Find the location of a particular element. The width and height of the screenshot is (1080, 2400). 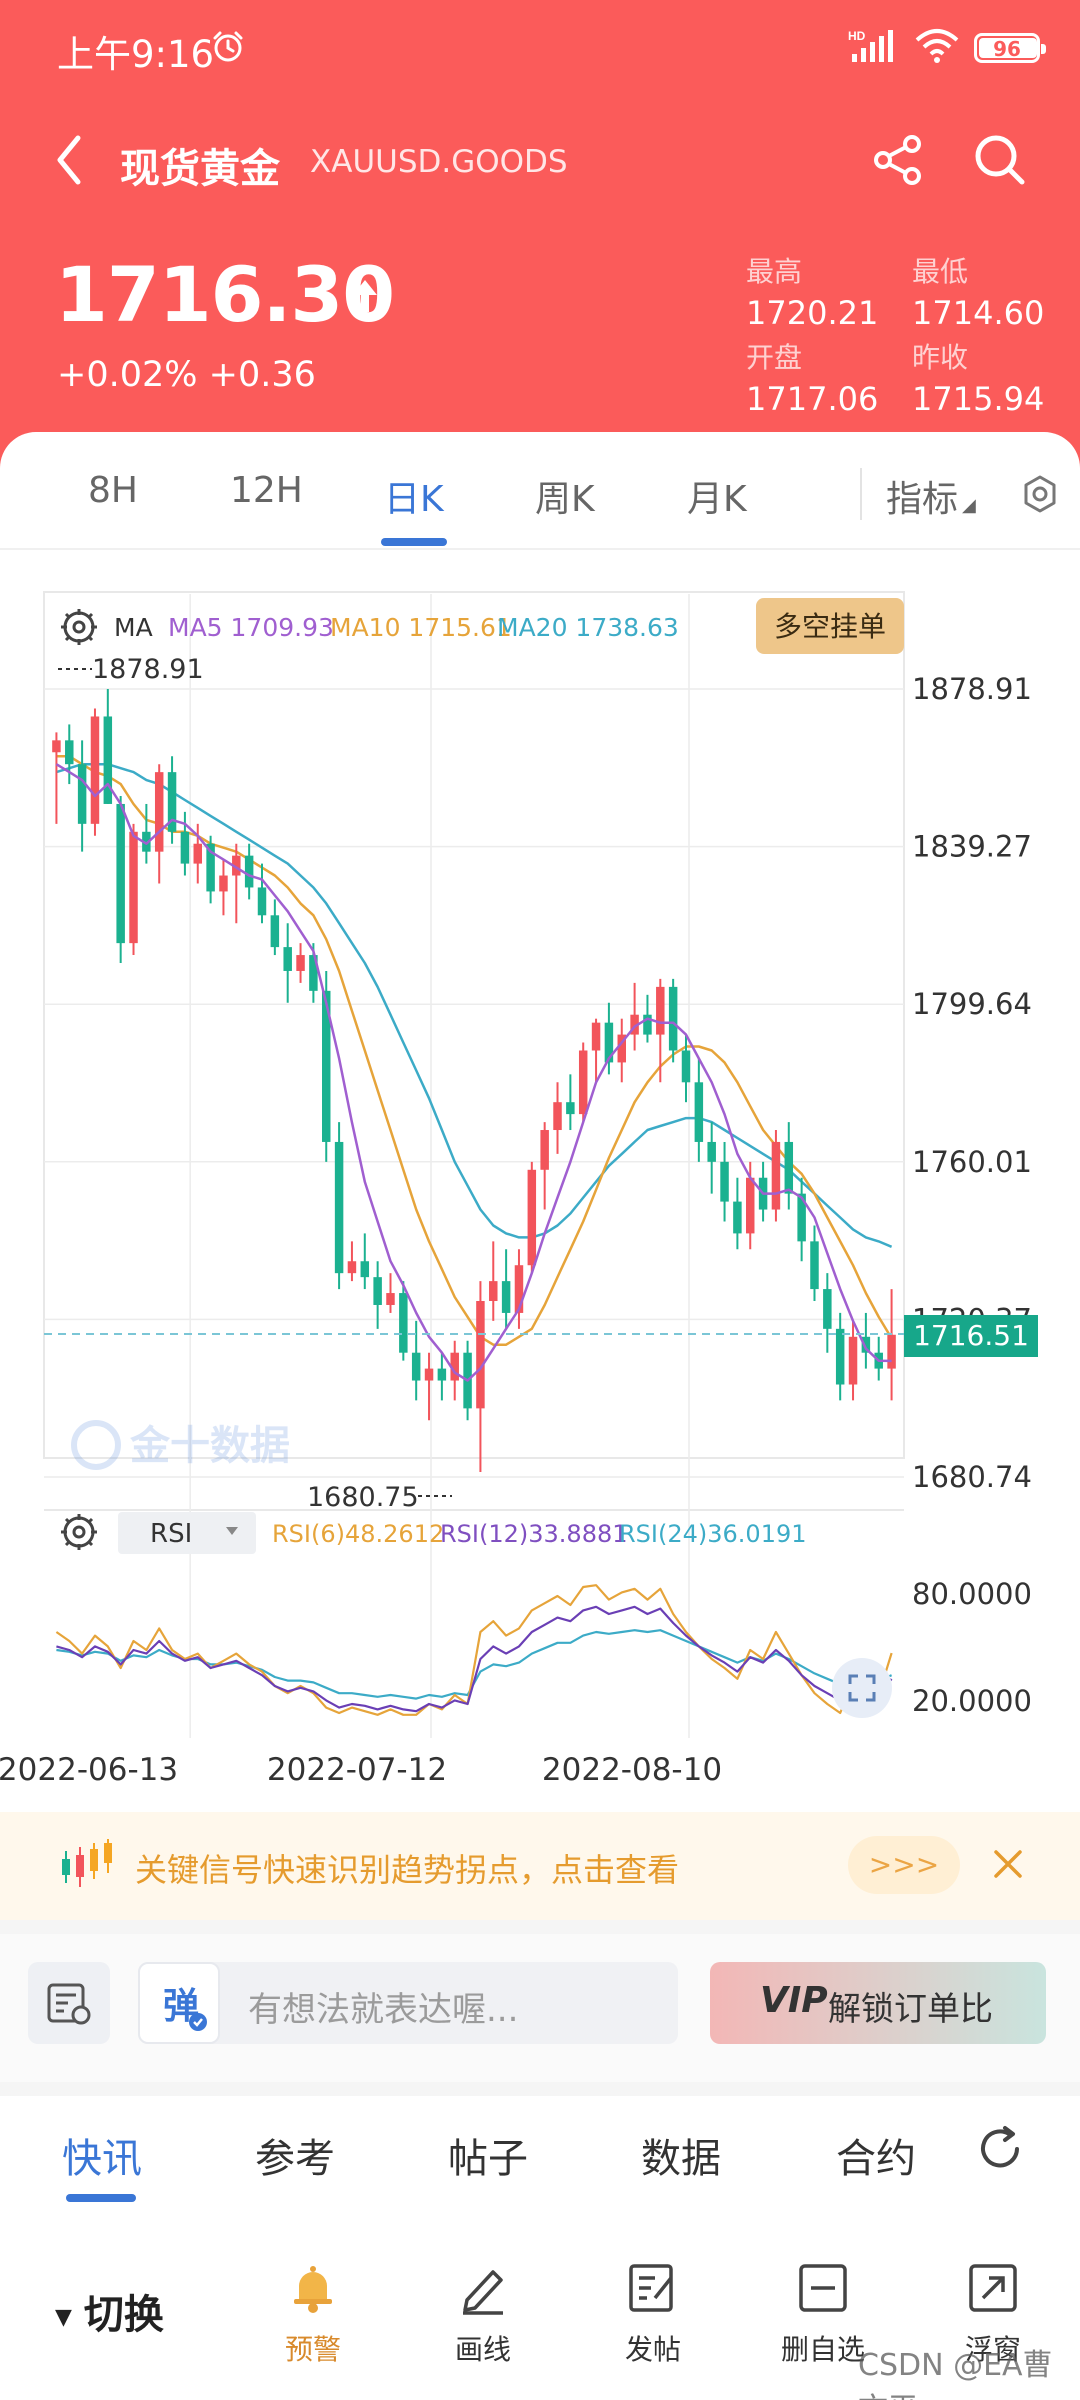

watermark-text: 金十数据 is located at coordinates (209, 1446).